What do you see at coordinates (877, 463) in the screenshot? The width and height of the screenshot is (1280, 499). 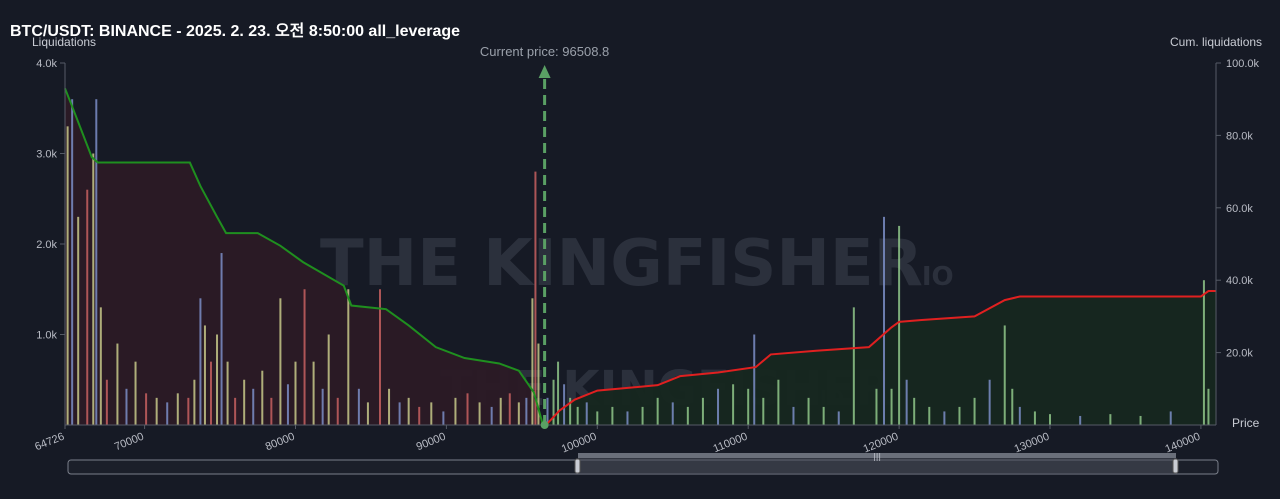 I see `range-slider-selection` at bounding box center [877, 463].